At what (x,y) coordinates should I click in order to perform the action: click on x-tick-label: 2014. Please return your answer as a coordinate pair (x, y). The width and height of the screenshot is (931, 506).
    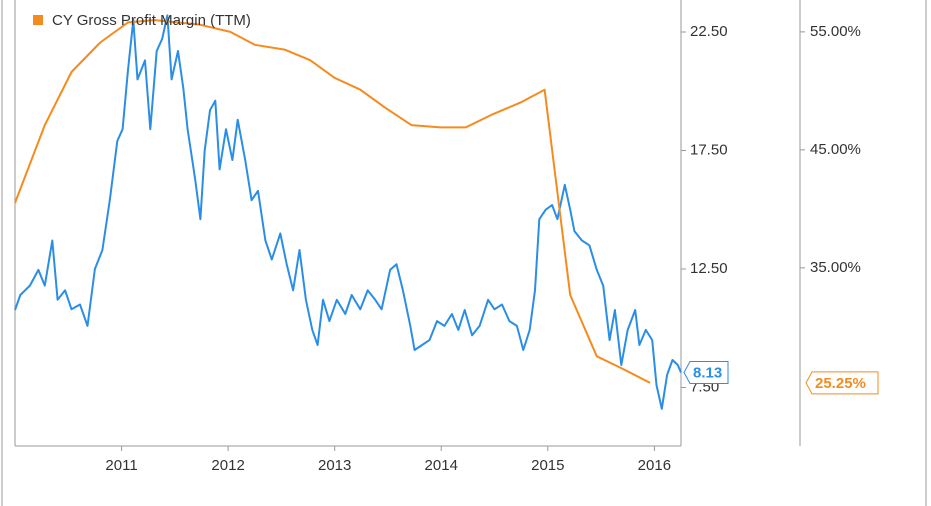
    Looking at the image, I should click on (441, 465).